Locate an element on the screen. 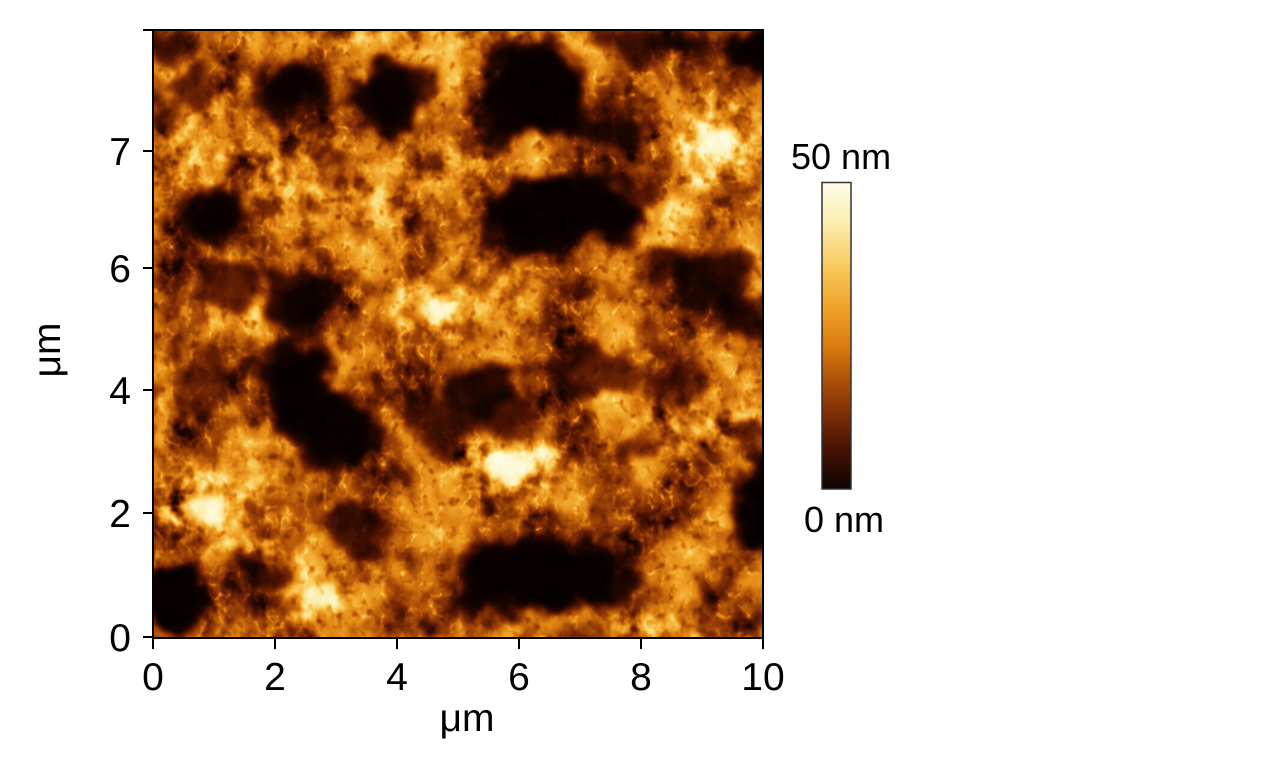 This screenshot has width=1280, height=767. svg-text: 0 nm is located at coordinates (844, 519).